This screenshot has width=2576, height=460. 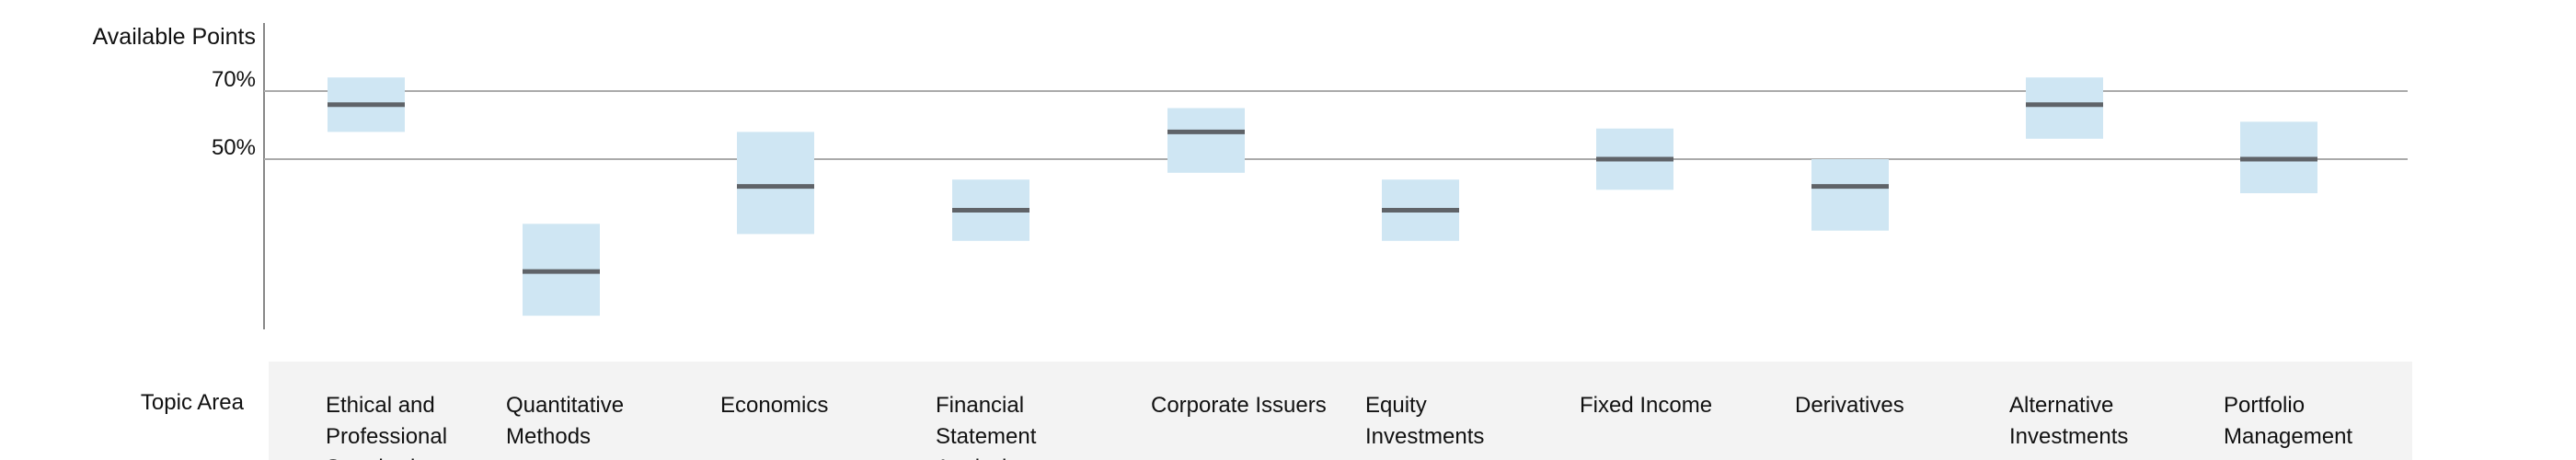 I want to click on topic-label: Alternative Investments, so click(x=2069, y=421).